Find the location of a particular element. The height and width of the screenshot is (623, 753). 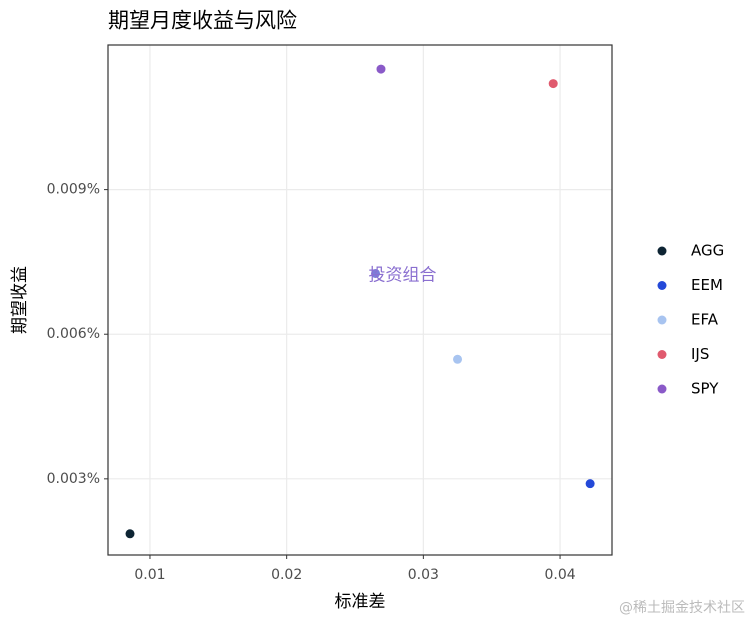

annotation-point is located at coordinates (376, 273).